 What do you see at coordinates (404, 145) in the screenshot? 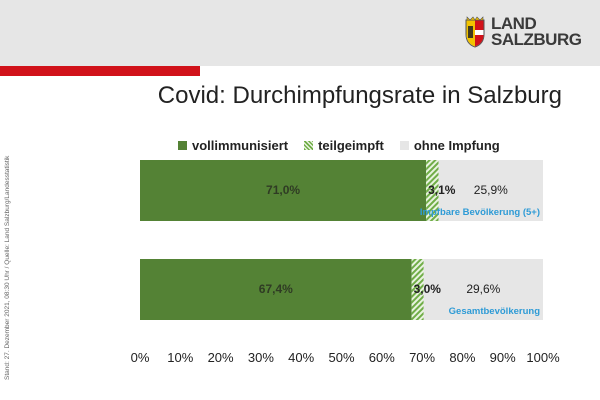
I see `legend-swatch-ohne-impfung` at bounding box center [404, 145].